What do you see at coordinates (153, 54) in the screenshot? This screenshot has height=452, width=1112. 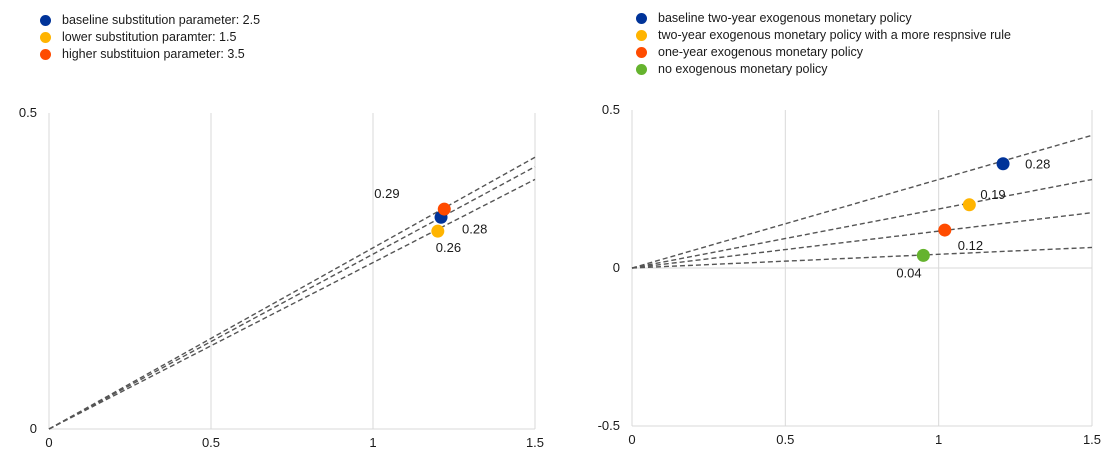 I see `legend-label: higher substituion parameter: 3.5` at bounding box center [153, 54].